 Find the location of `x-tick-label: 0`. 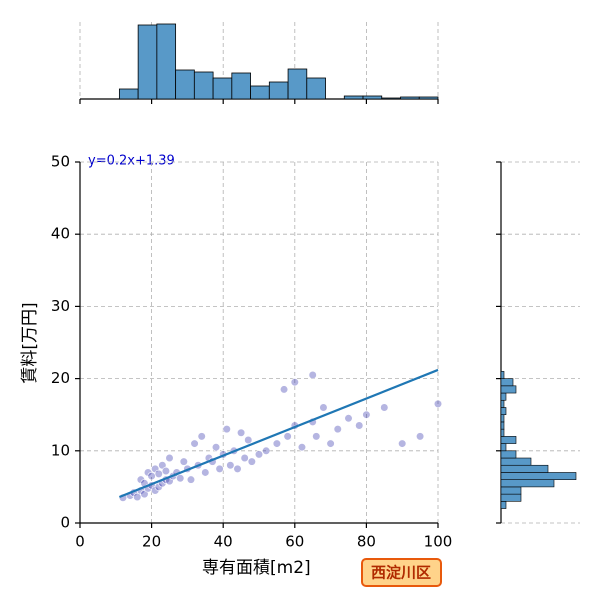

x-tick-label: 0 is located at coordinates (80, 542).